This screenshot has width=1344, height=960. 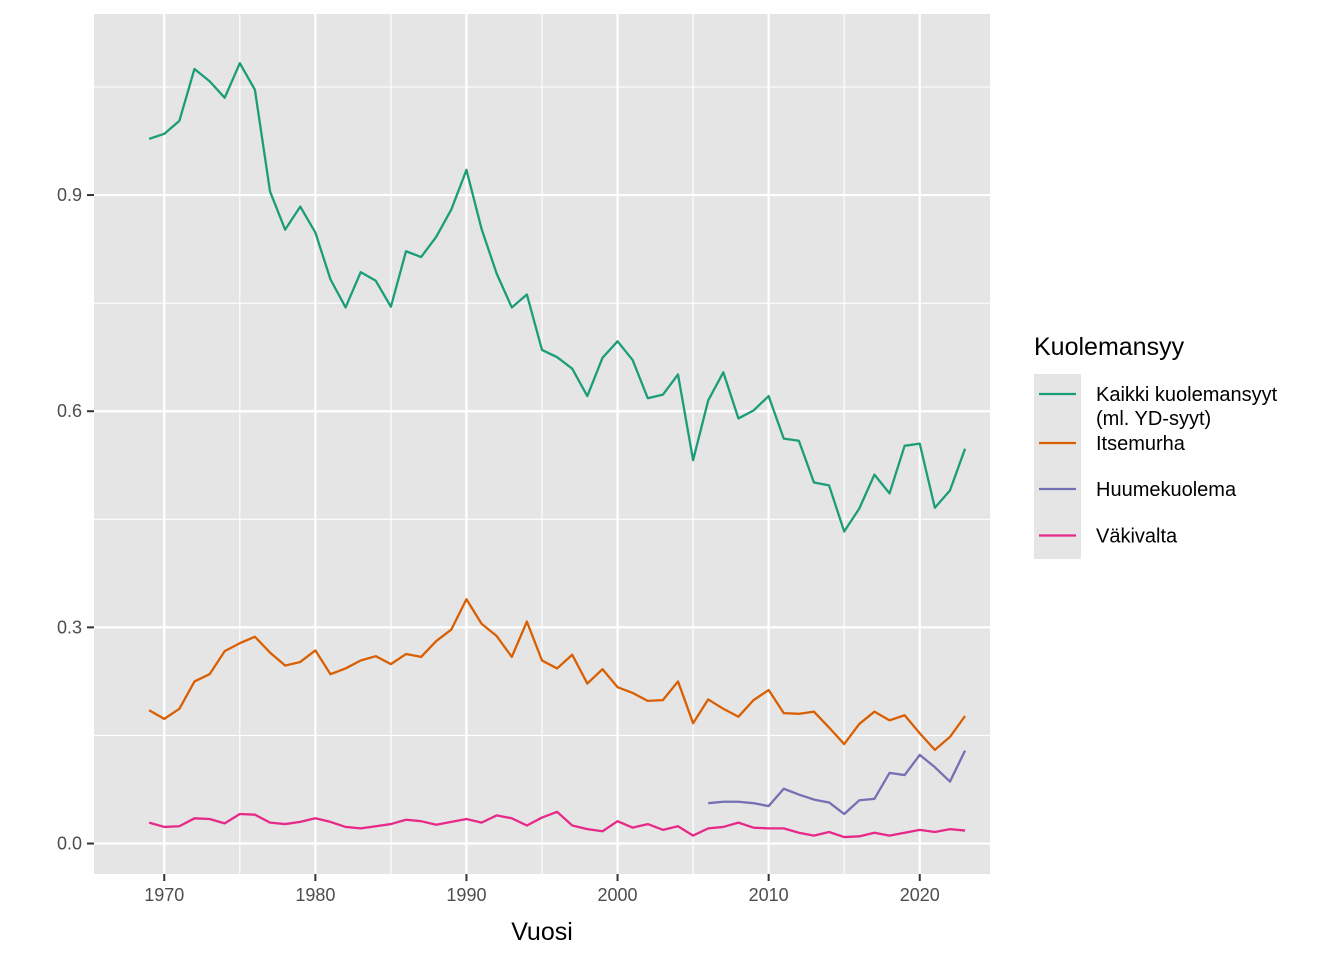 What do you see at coordinates (1141, 444) in the screenshot?
I see `legend-label: Itsemurha` at bounding box center [1141, 444].